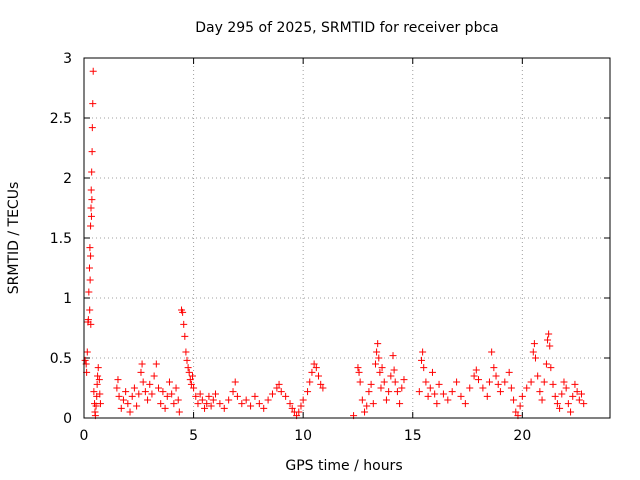 This screenshot has height=480, width=640. What do you see at coordinates (67, 179) in the screenshot?
I see `y-tick-label: 2` at bounding box center [67, 179].